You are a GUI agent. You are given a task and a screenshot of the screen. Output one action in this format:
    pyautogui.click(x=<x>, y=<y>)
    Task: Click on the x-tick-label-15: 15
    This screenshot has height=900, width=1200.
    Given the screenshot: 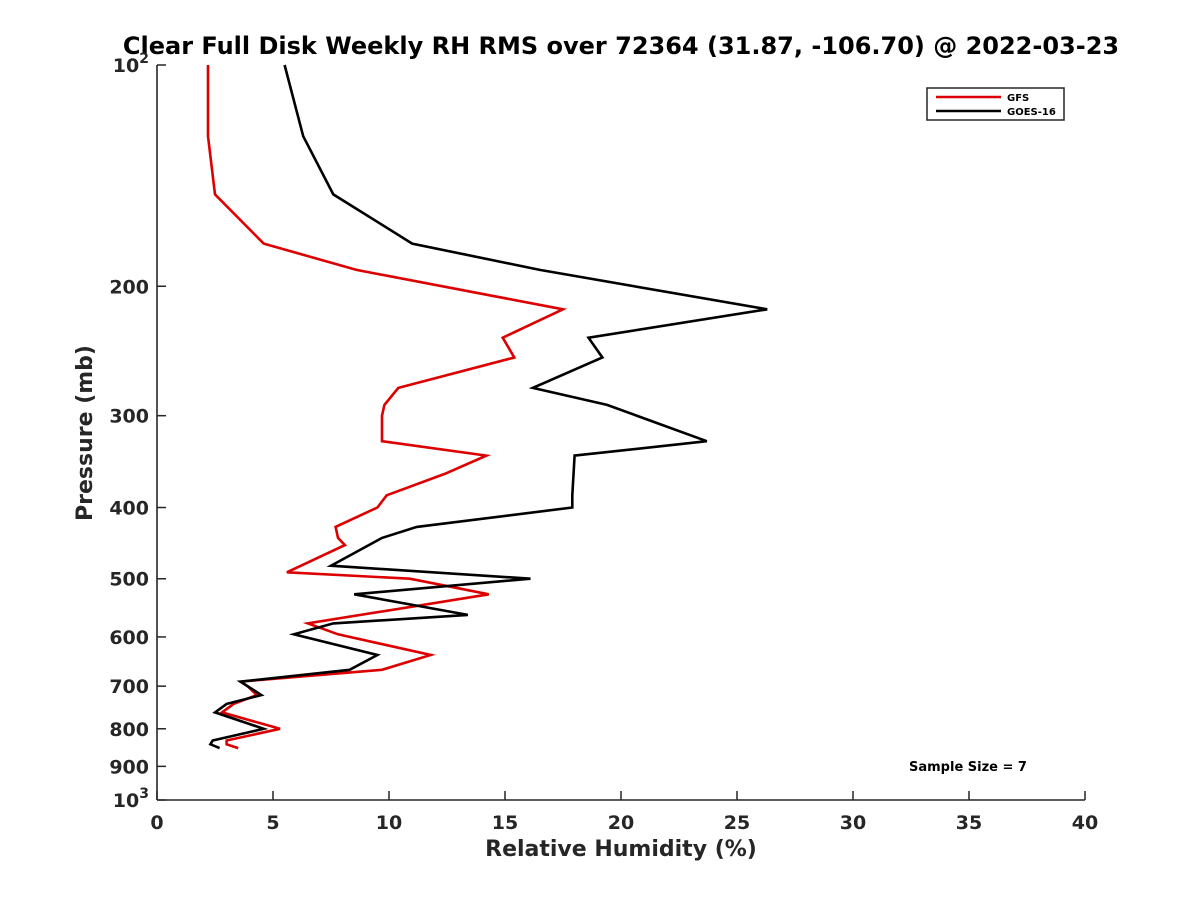 What is the action you would take?
    pyautogui.click(x=505, y=823)
    